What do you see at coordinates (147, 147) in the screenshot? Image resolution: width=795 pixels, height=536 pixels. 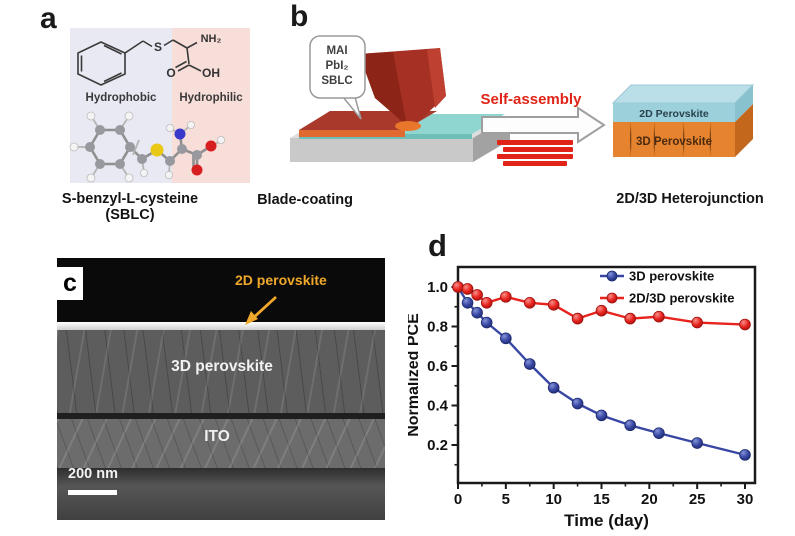 I see `molecule-3d-model` at bounding box center [147, 147].